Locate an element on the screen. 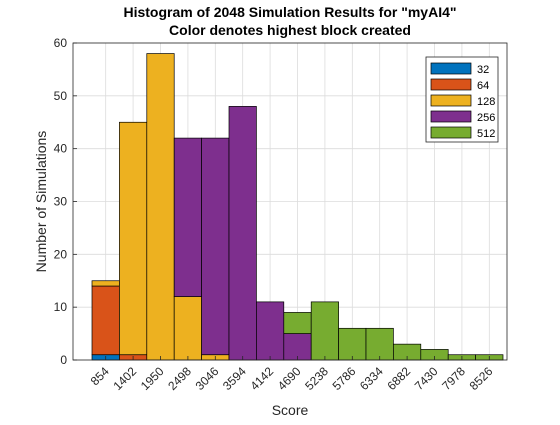 This screenshot has width=560, height=425. legend-label-512: 512 is located at coordinates (486, 134).